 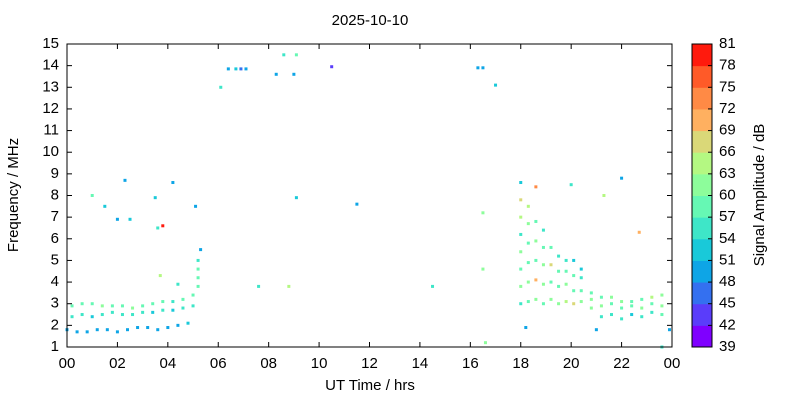 What do you see at coordinates (520, 363) in the screenshot?
I see `x-tick-label: 18` at bounding box center [520, 363].